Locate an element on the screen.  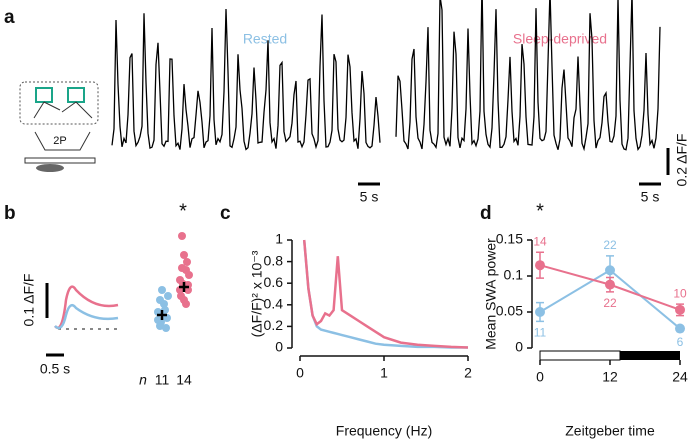
y-tick-label: 0.1 is located at coordinates (514, 275).